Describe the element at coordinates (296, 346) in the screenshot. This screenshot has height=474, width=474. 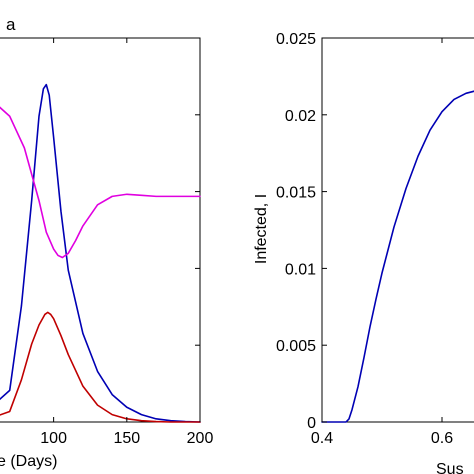
I see `y-tick-label-right: 0.005` at that location.